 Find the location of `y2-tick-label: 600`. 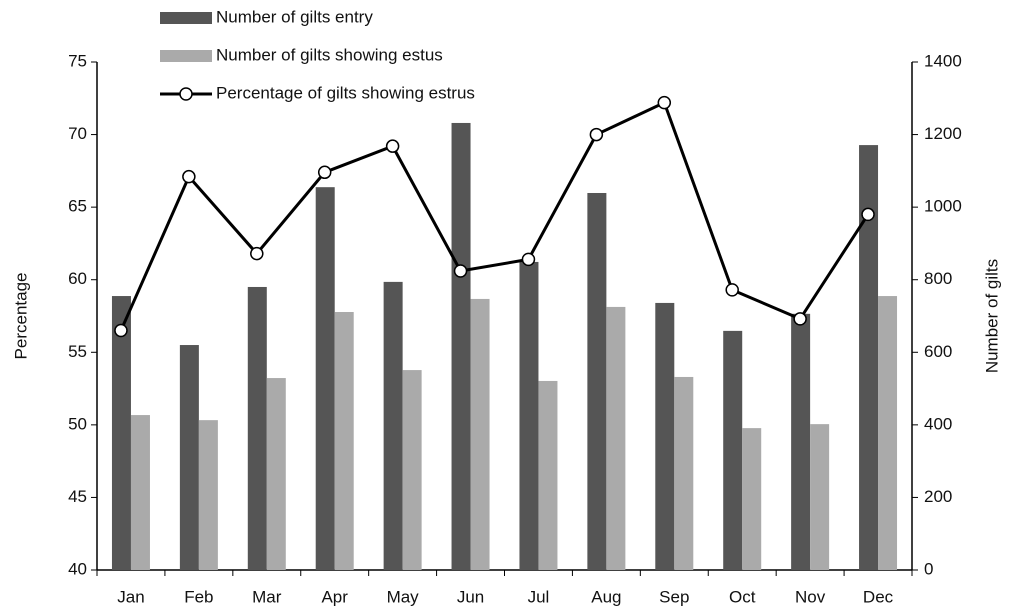

y2-tick-label: 600 is located at coordinates (938, 351).